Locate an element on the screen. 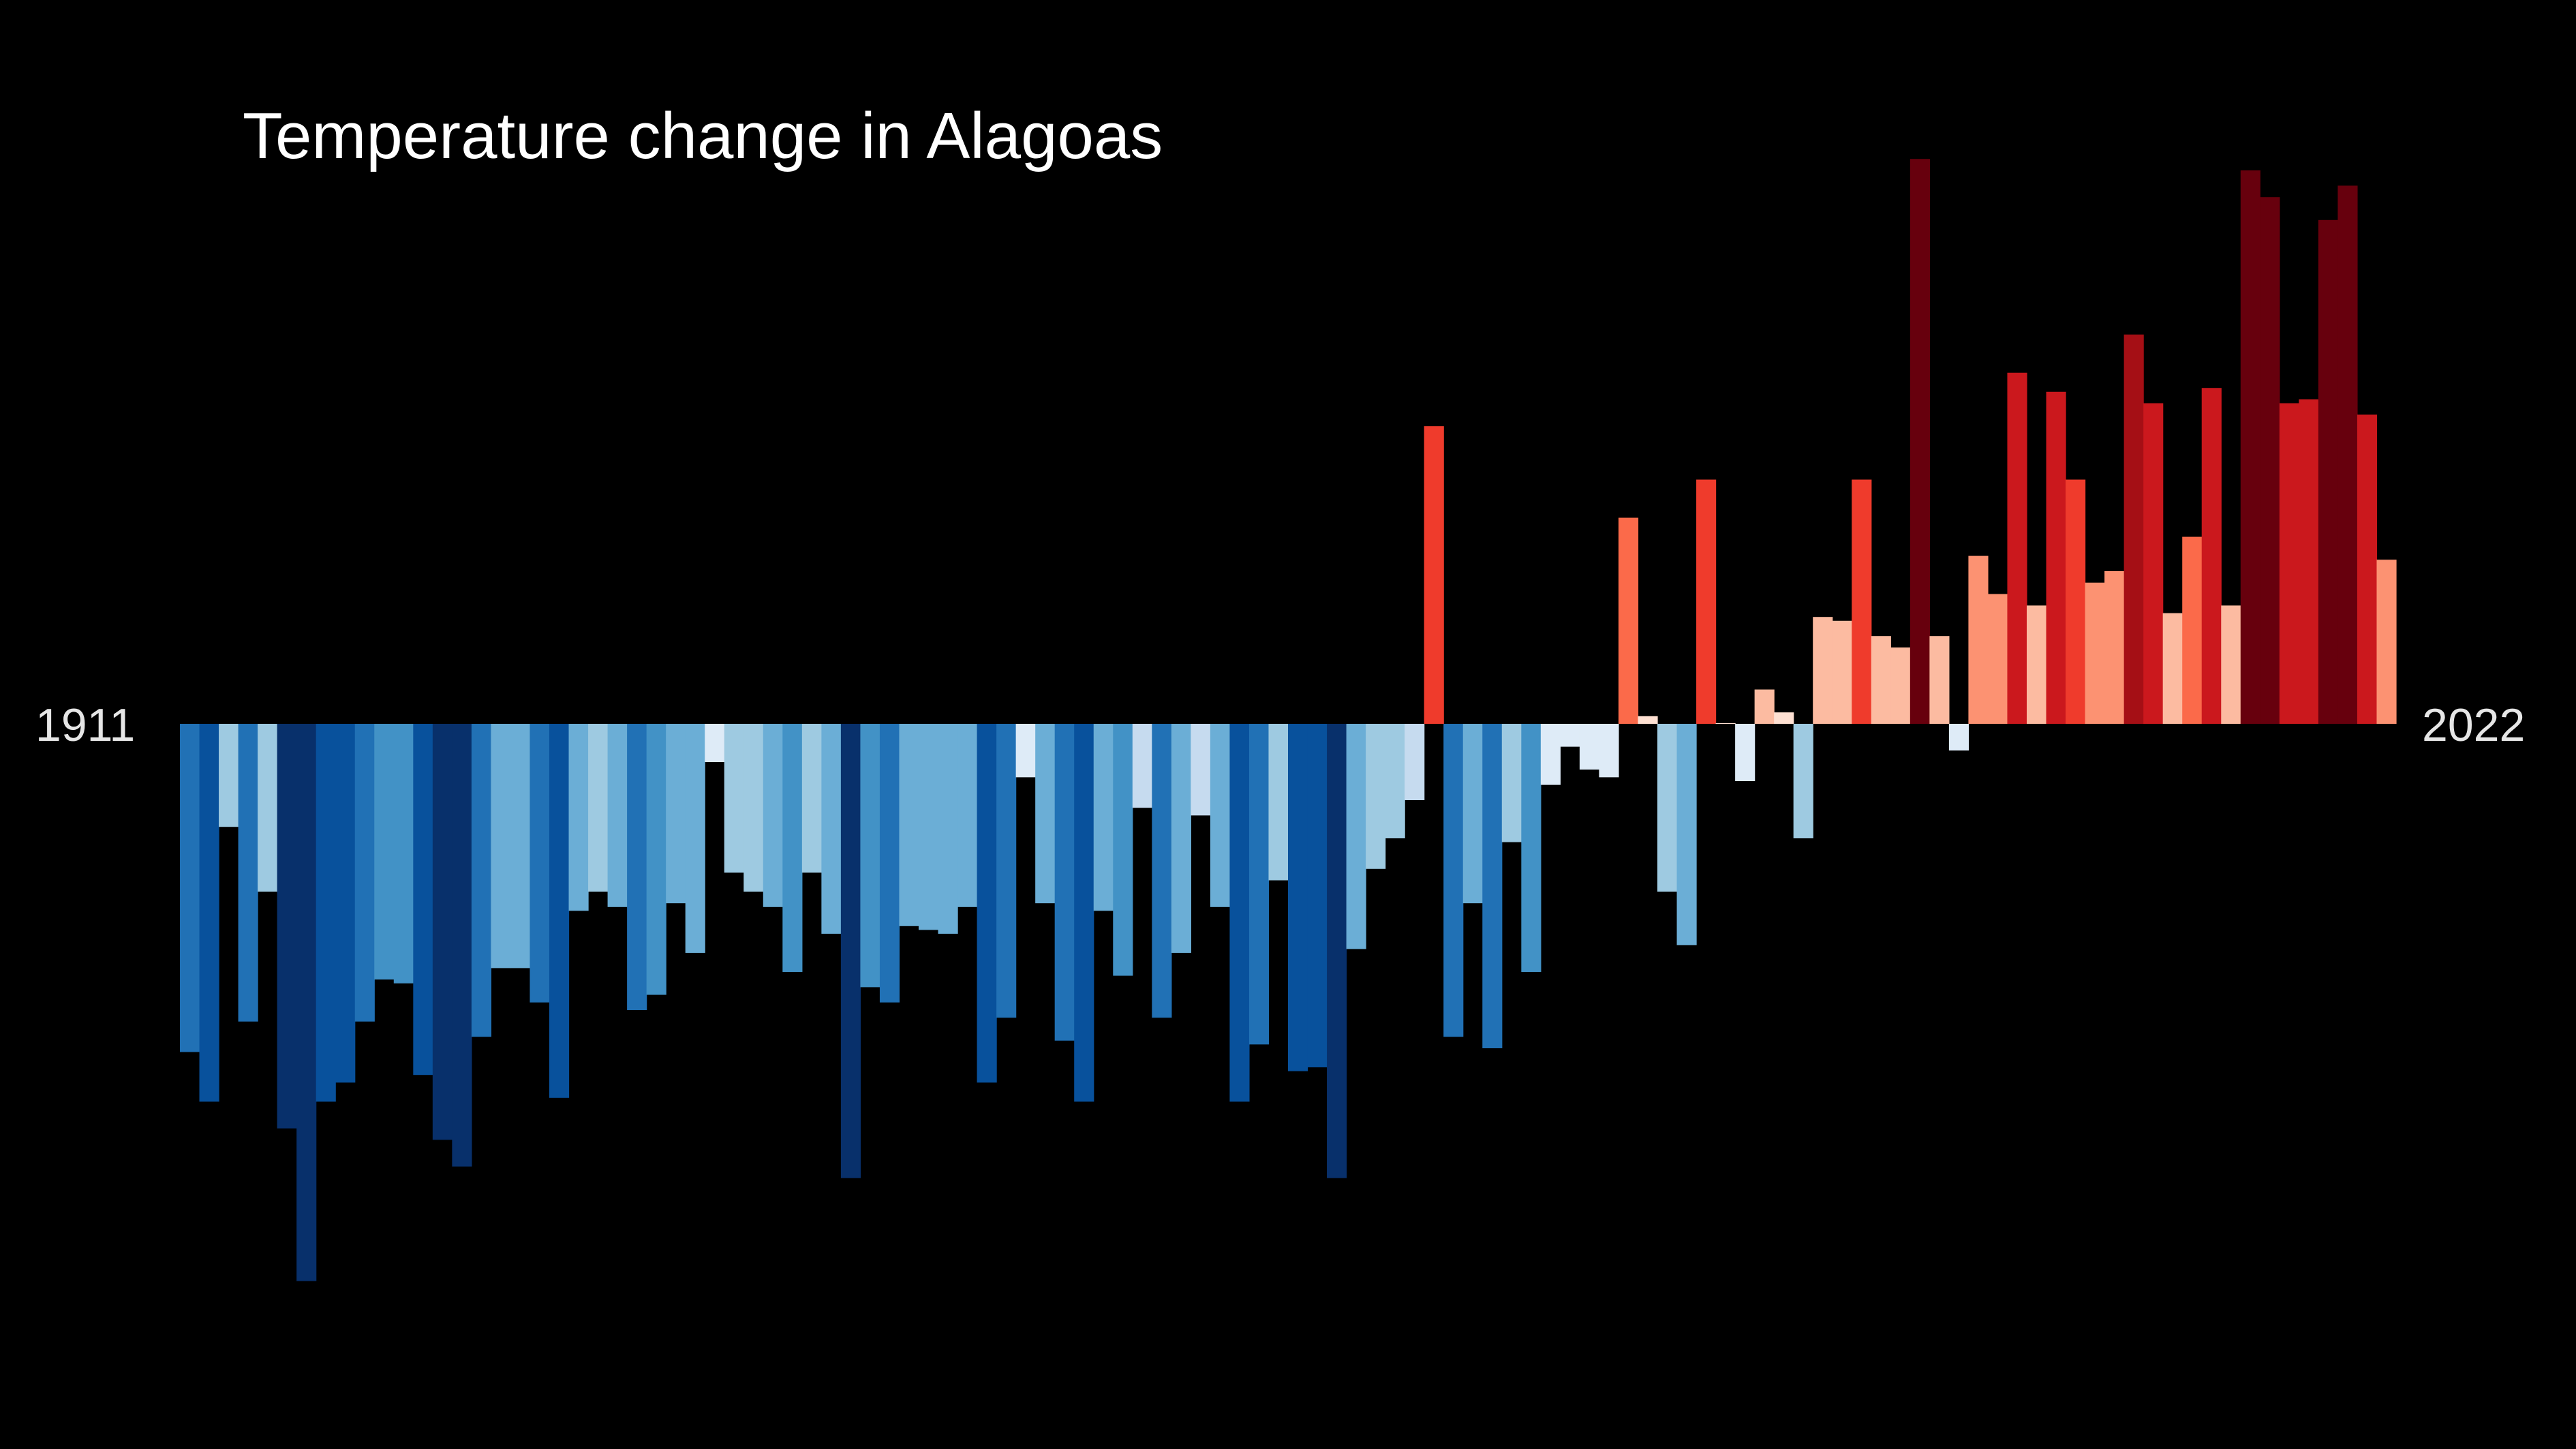 The width and height of the screenshot is (2576, 1449). bar-1980 is located at coordinates (1532, 848).